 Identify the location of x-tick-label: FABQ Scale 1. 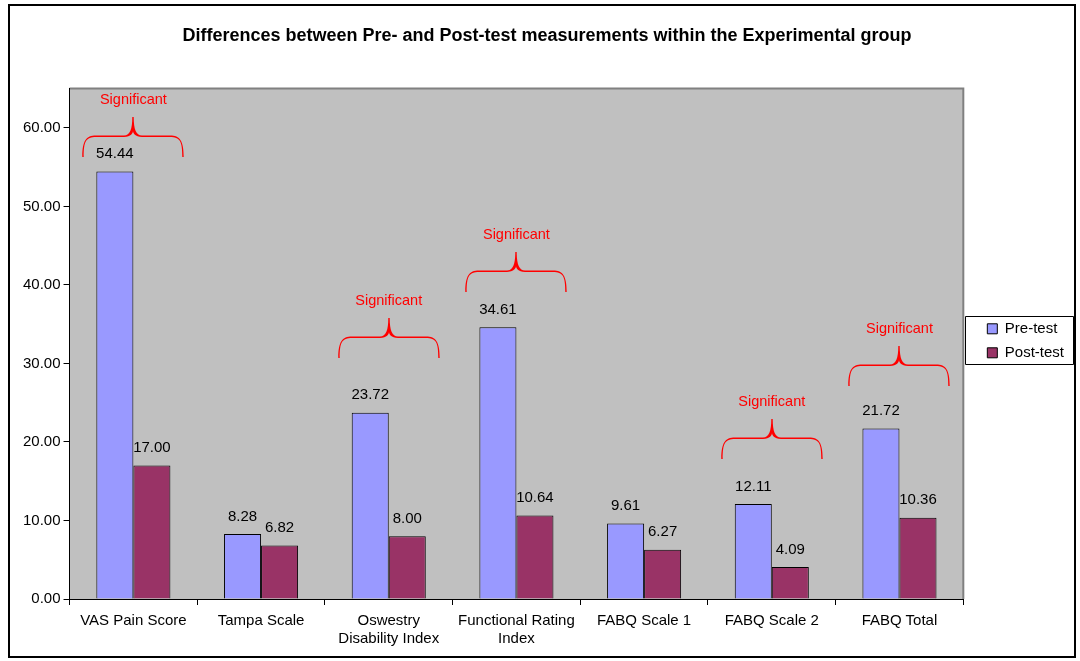
(644, 620).